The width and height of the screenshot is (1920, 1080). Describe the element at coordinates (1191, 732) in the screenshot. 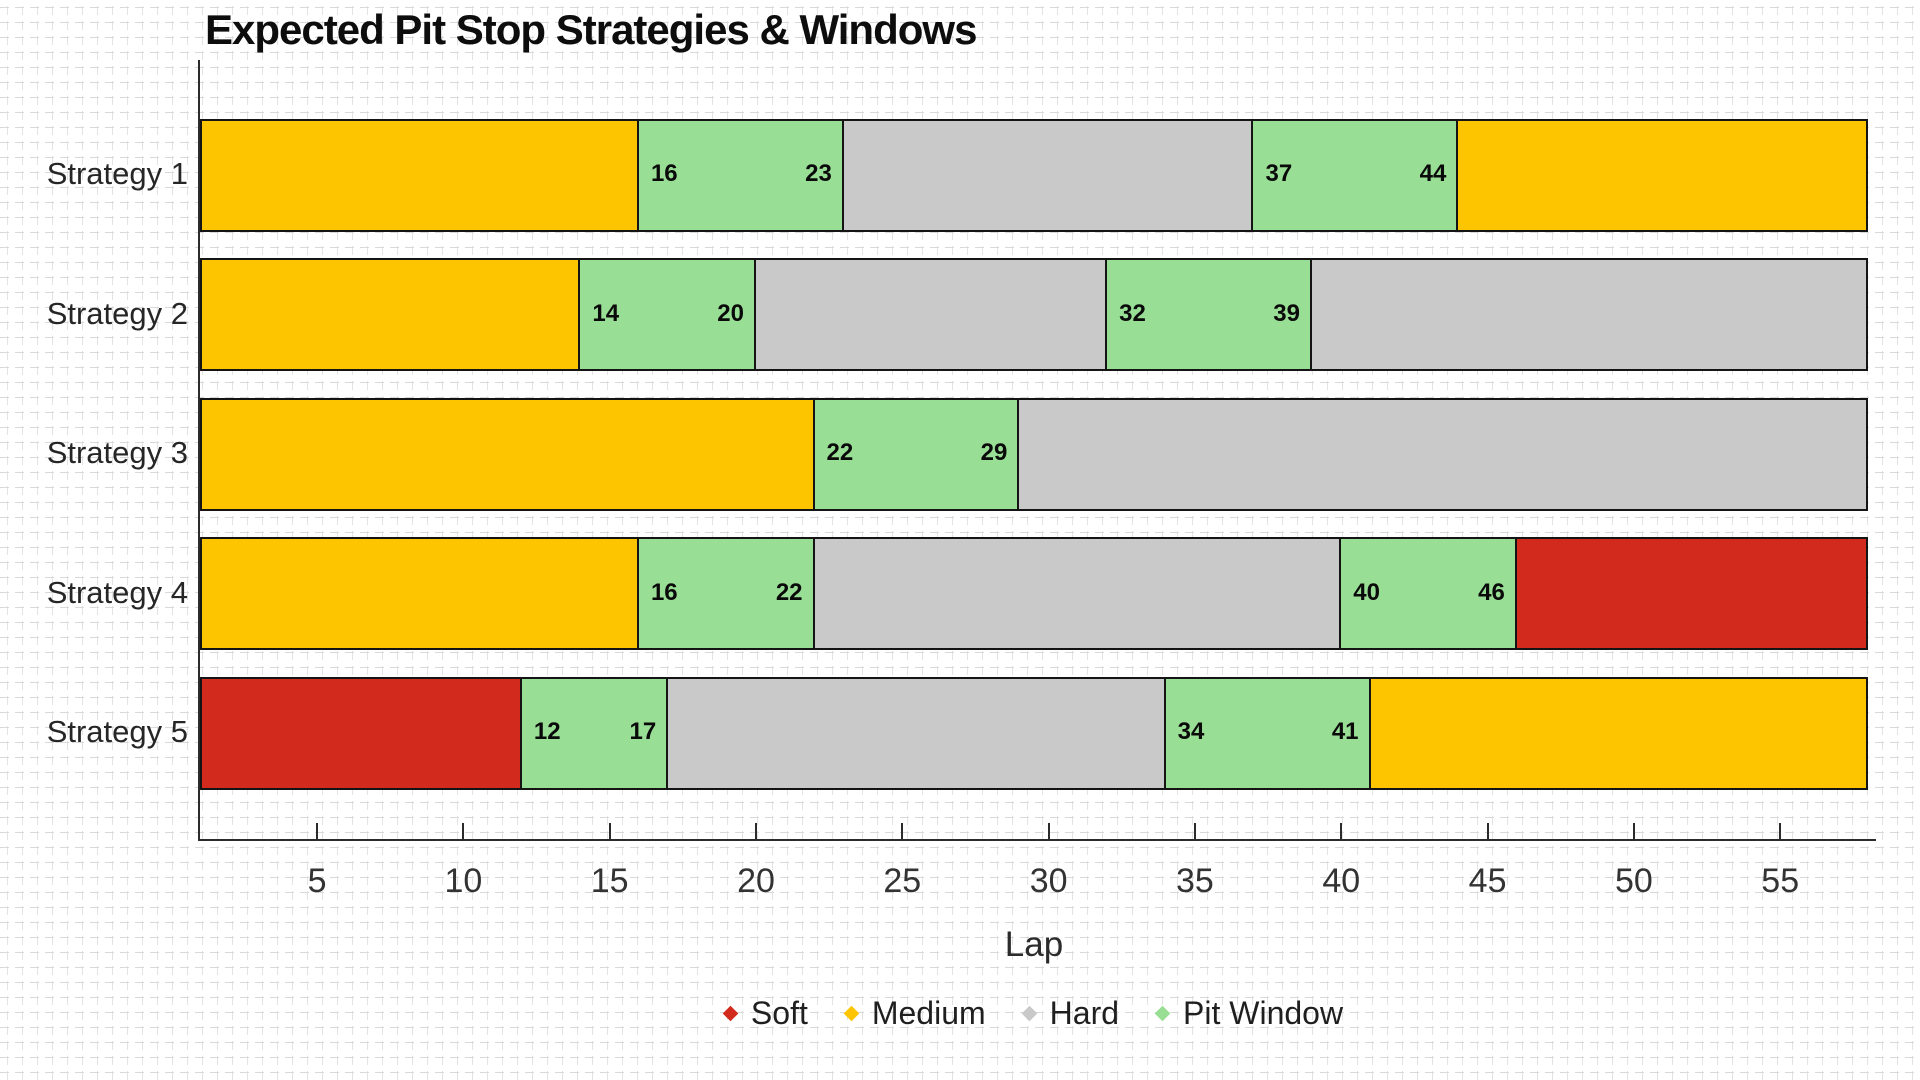

I see `pit-window-start-lap: 34` at that location.